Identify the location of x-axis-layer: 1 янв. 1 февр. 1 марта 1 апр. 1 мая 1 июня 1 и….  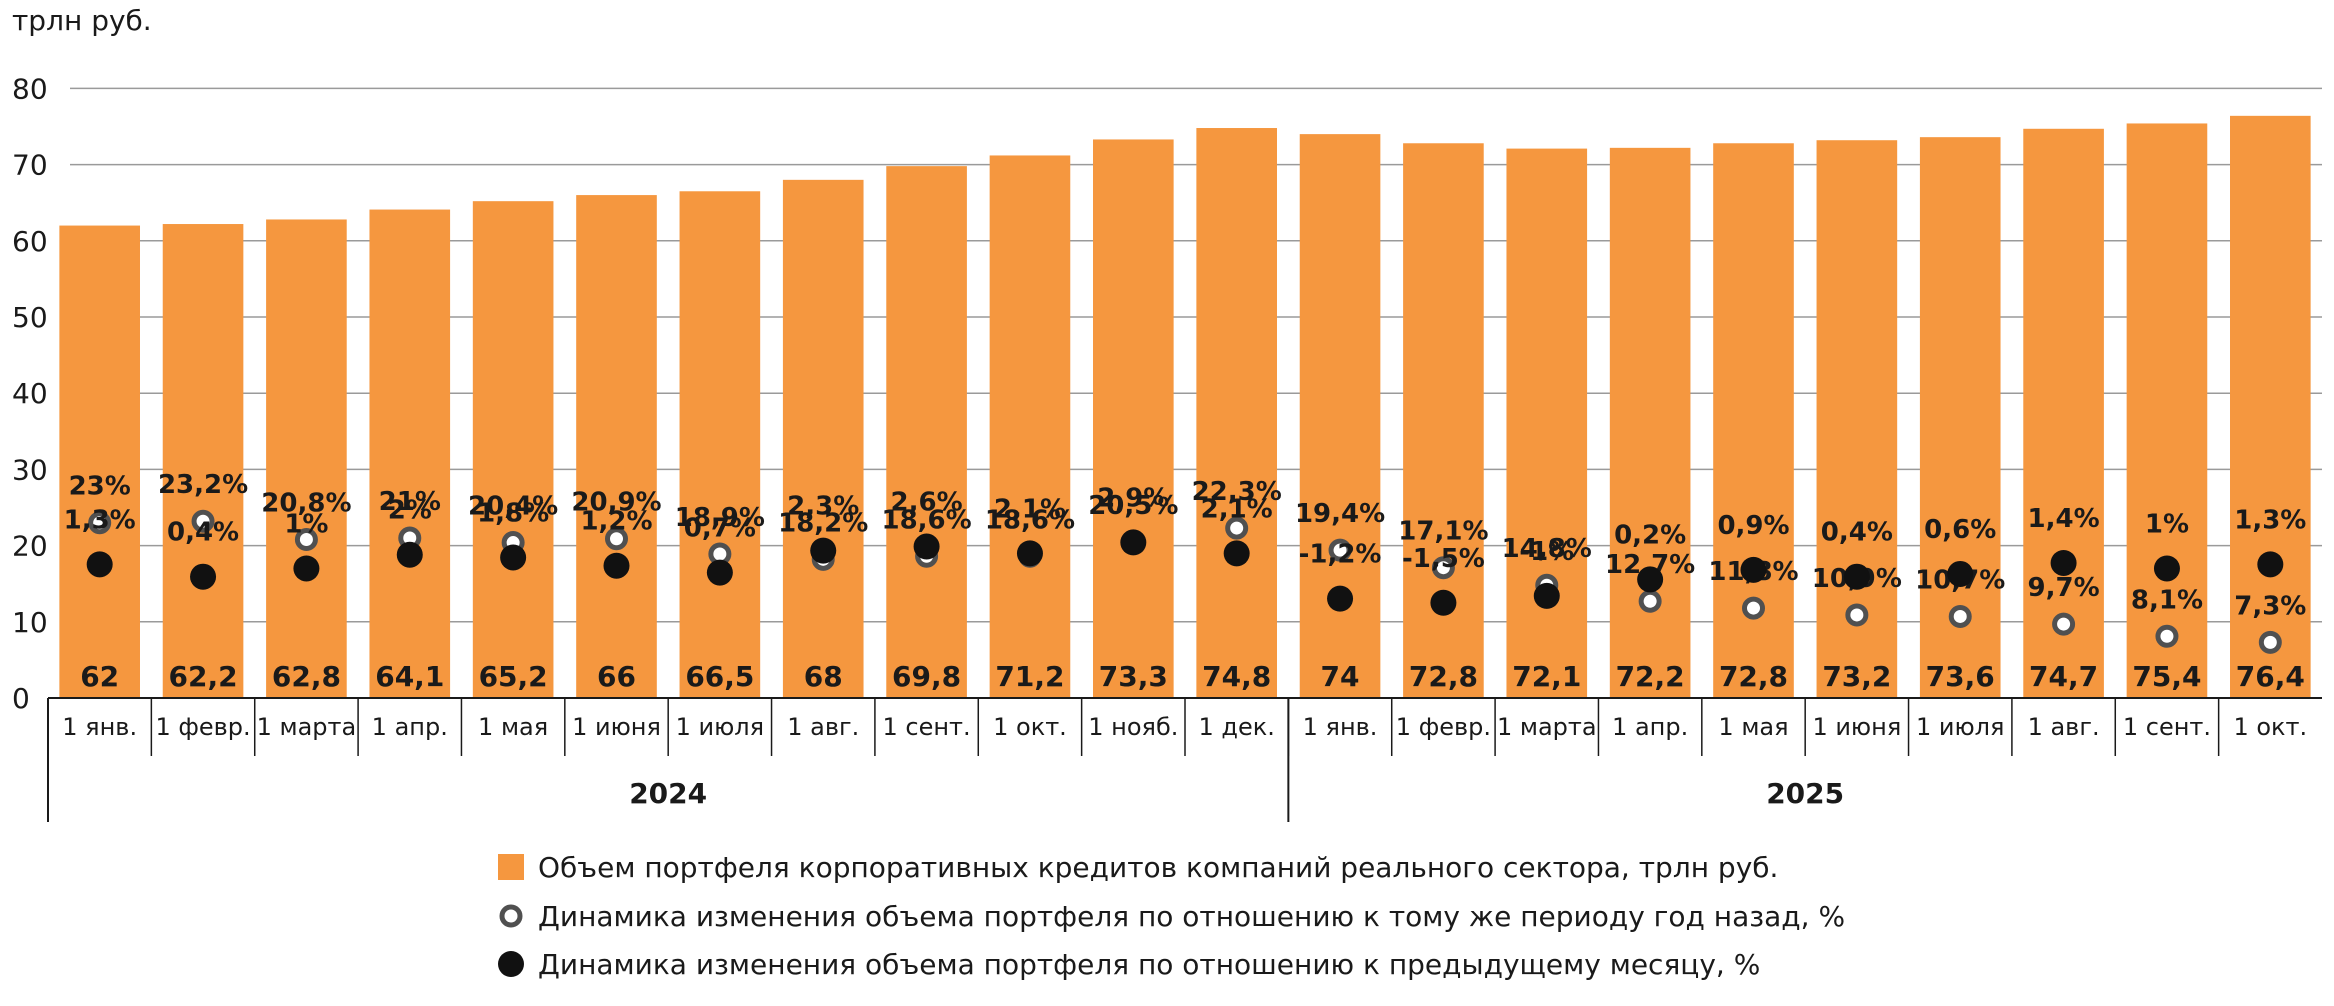
(1184, 759).